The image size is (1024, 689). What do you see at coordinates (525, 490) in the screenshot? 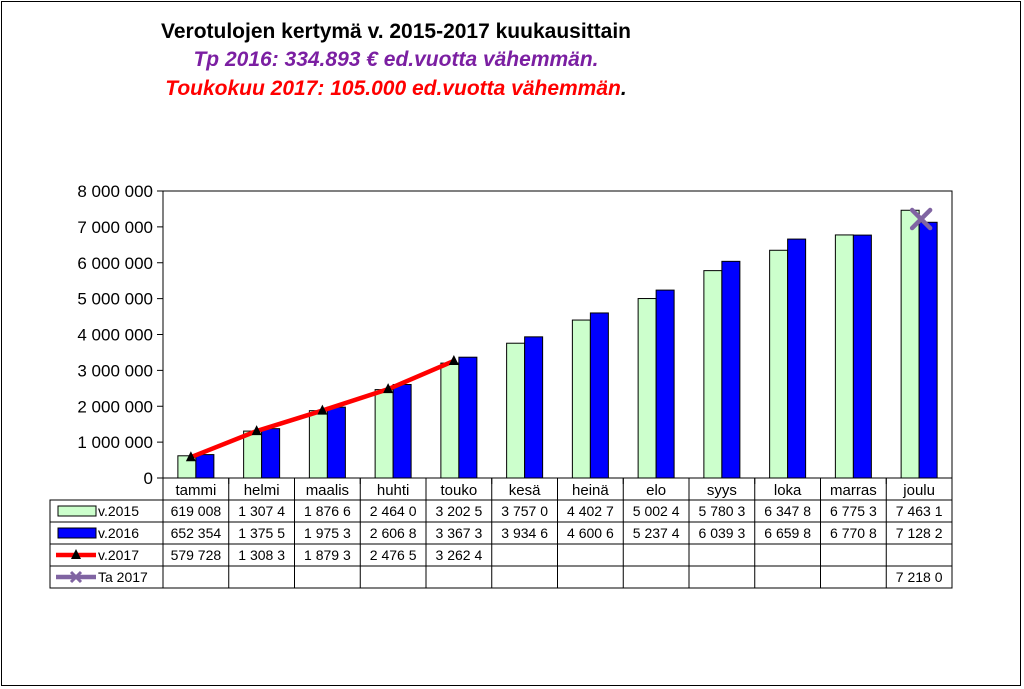
I see `x-category-label: kesä` at bounding box center [525, 490].